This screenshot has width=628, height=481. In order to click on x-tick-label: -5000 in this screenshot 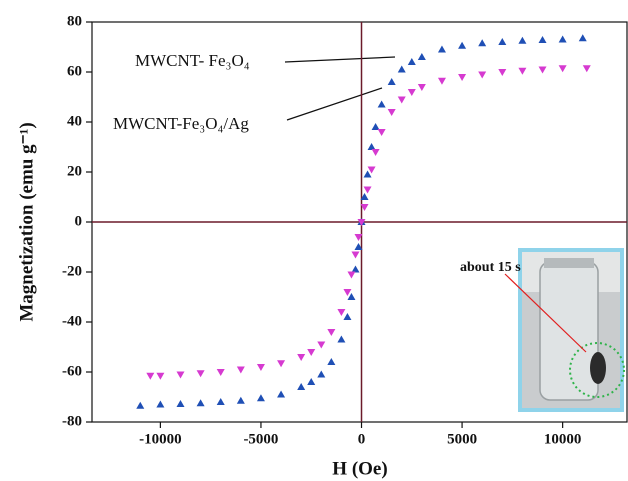, I will do `click(260, 439)`.